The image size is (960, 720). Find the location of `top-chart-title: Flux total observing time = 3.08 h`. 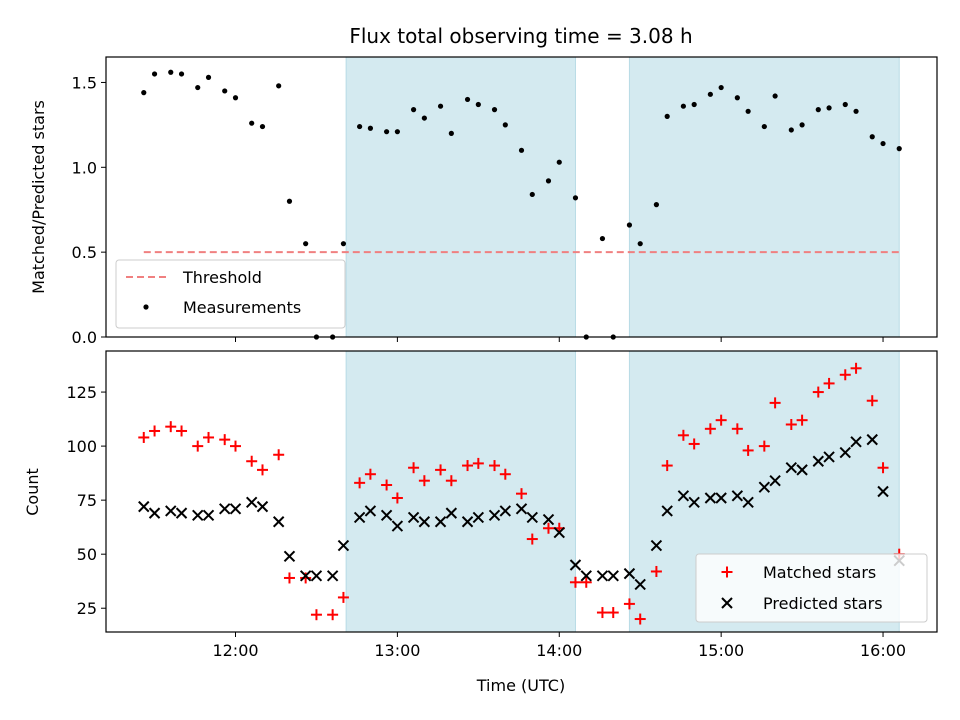

top-chart-title: Flux total observing time = 3.08 h is located at coordinates (520, 36).